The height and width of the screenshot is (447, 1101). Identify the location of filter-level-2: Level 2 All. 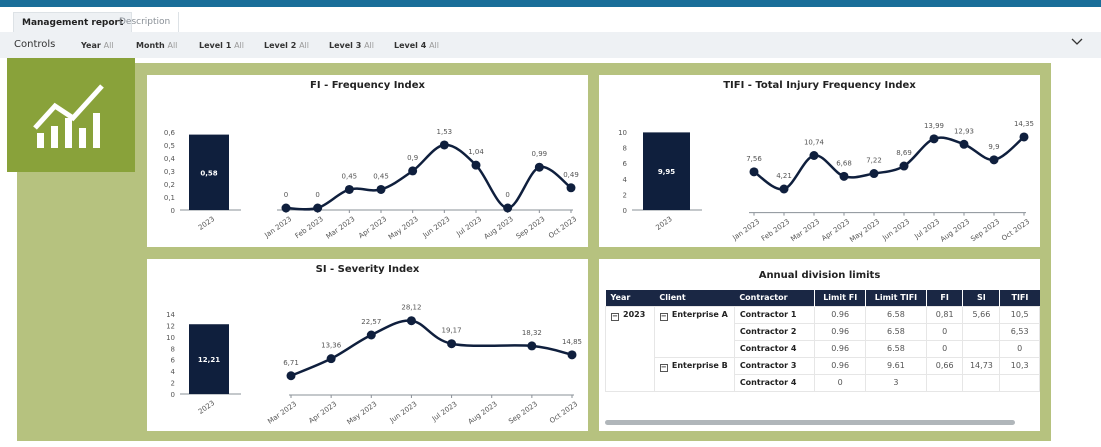
(286, 45).